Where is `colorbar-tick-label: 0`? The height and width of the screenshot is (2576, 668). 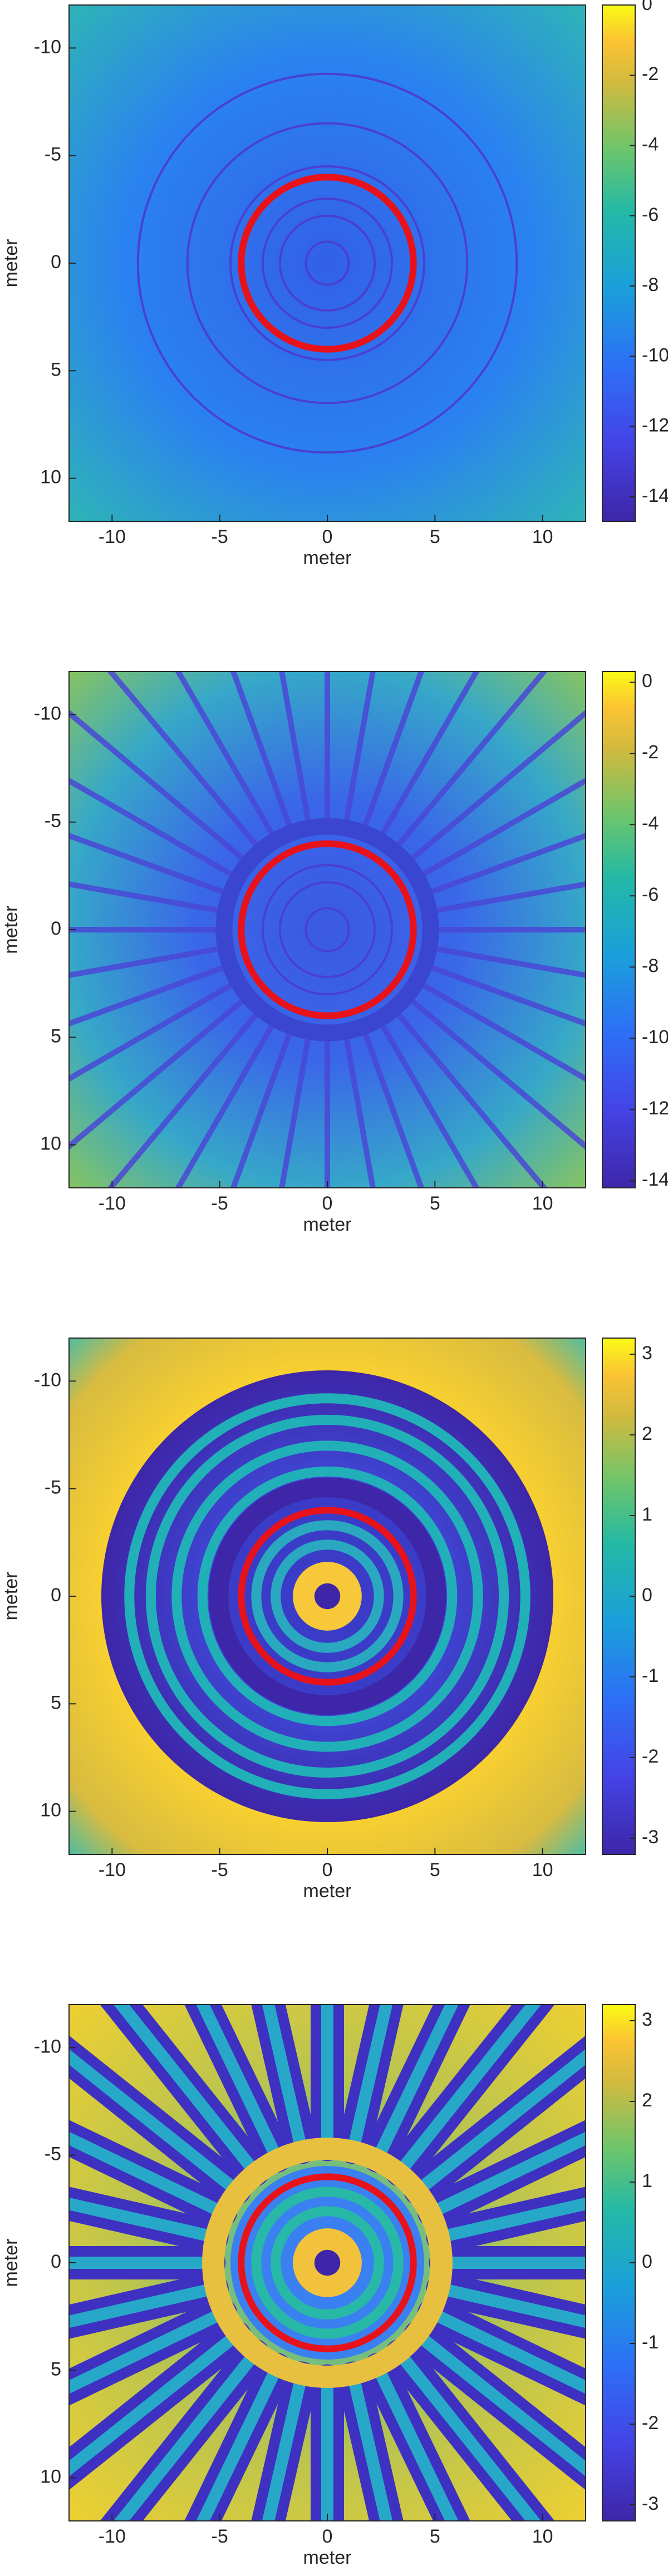
colorbar-tick-label: 0 is located at coordinates (647, 681).